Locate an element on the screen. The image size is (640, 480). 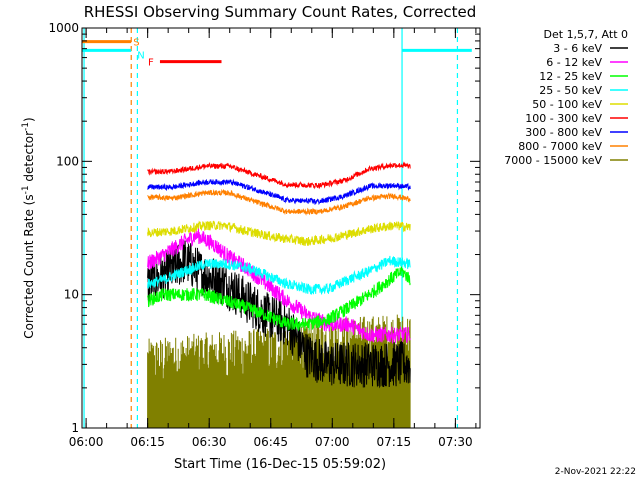
x-tick-label: 07:30 is located at coordinates (455, 442).